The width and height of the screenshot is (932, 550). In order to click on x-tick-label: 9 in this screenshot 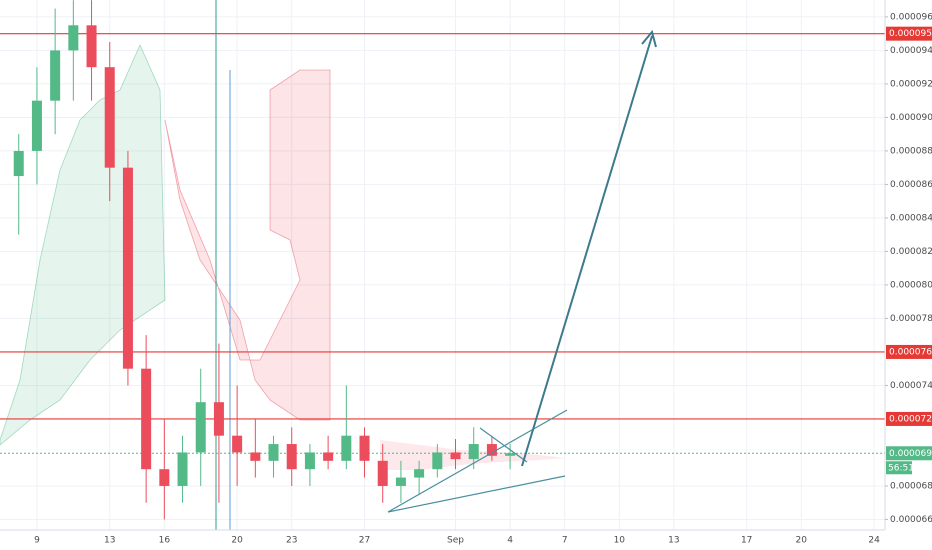, I will do `click(37, 541)`.